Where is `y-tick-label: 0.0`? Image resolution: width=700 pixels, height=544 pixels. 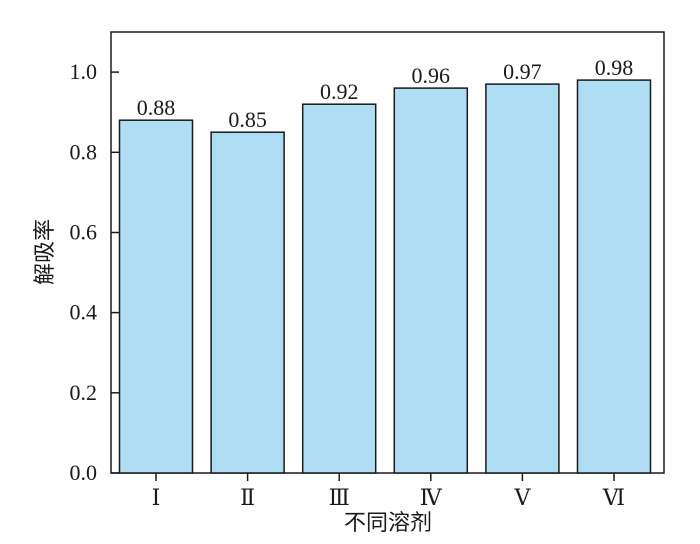 y-tick-label: 0.0 is located at coordinates (84, 472).